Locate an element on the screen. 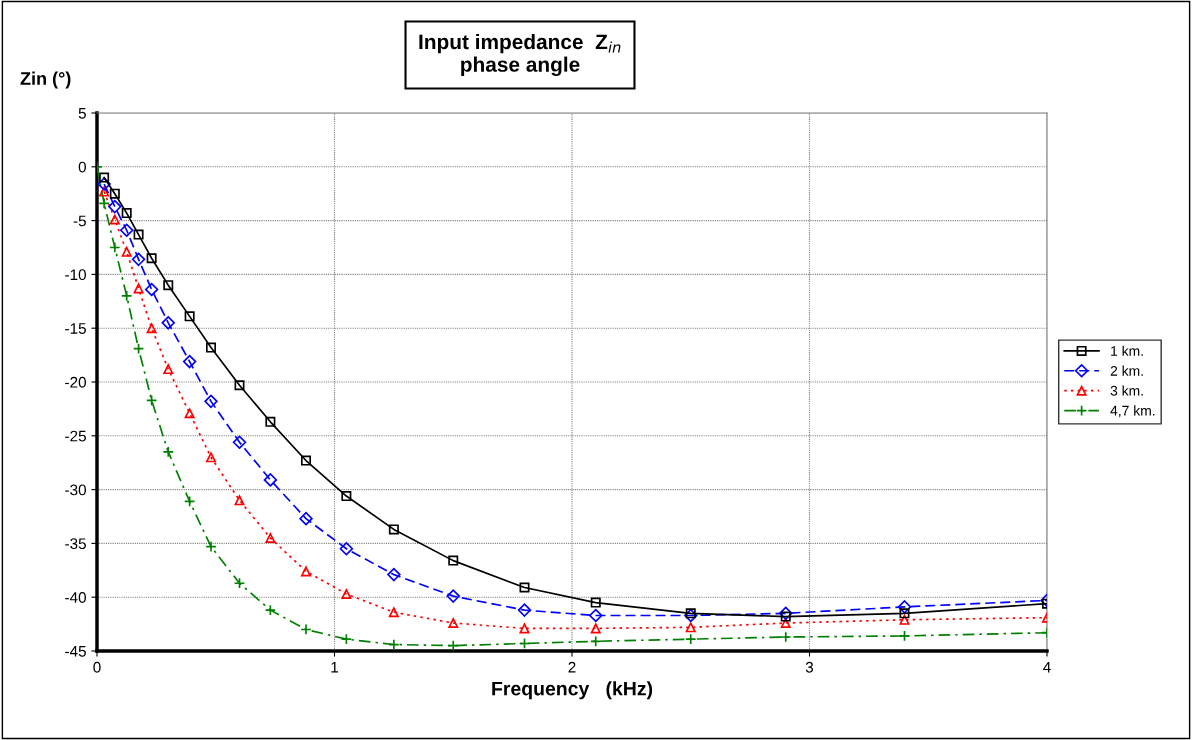  x-tick-label: 3 is located at coordinates (809, 667).